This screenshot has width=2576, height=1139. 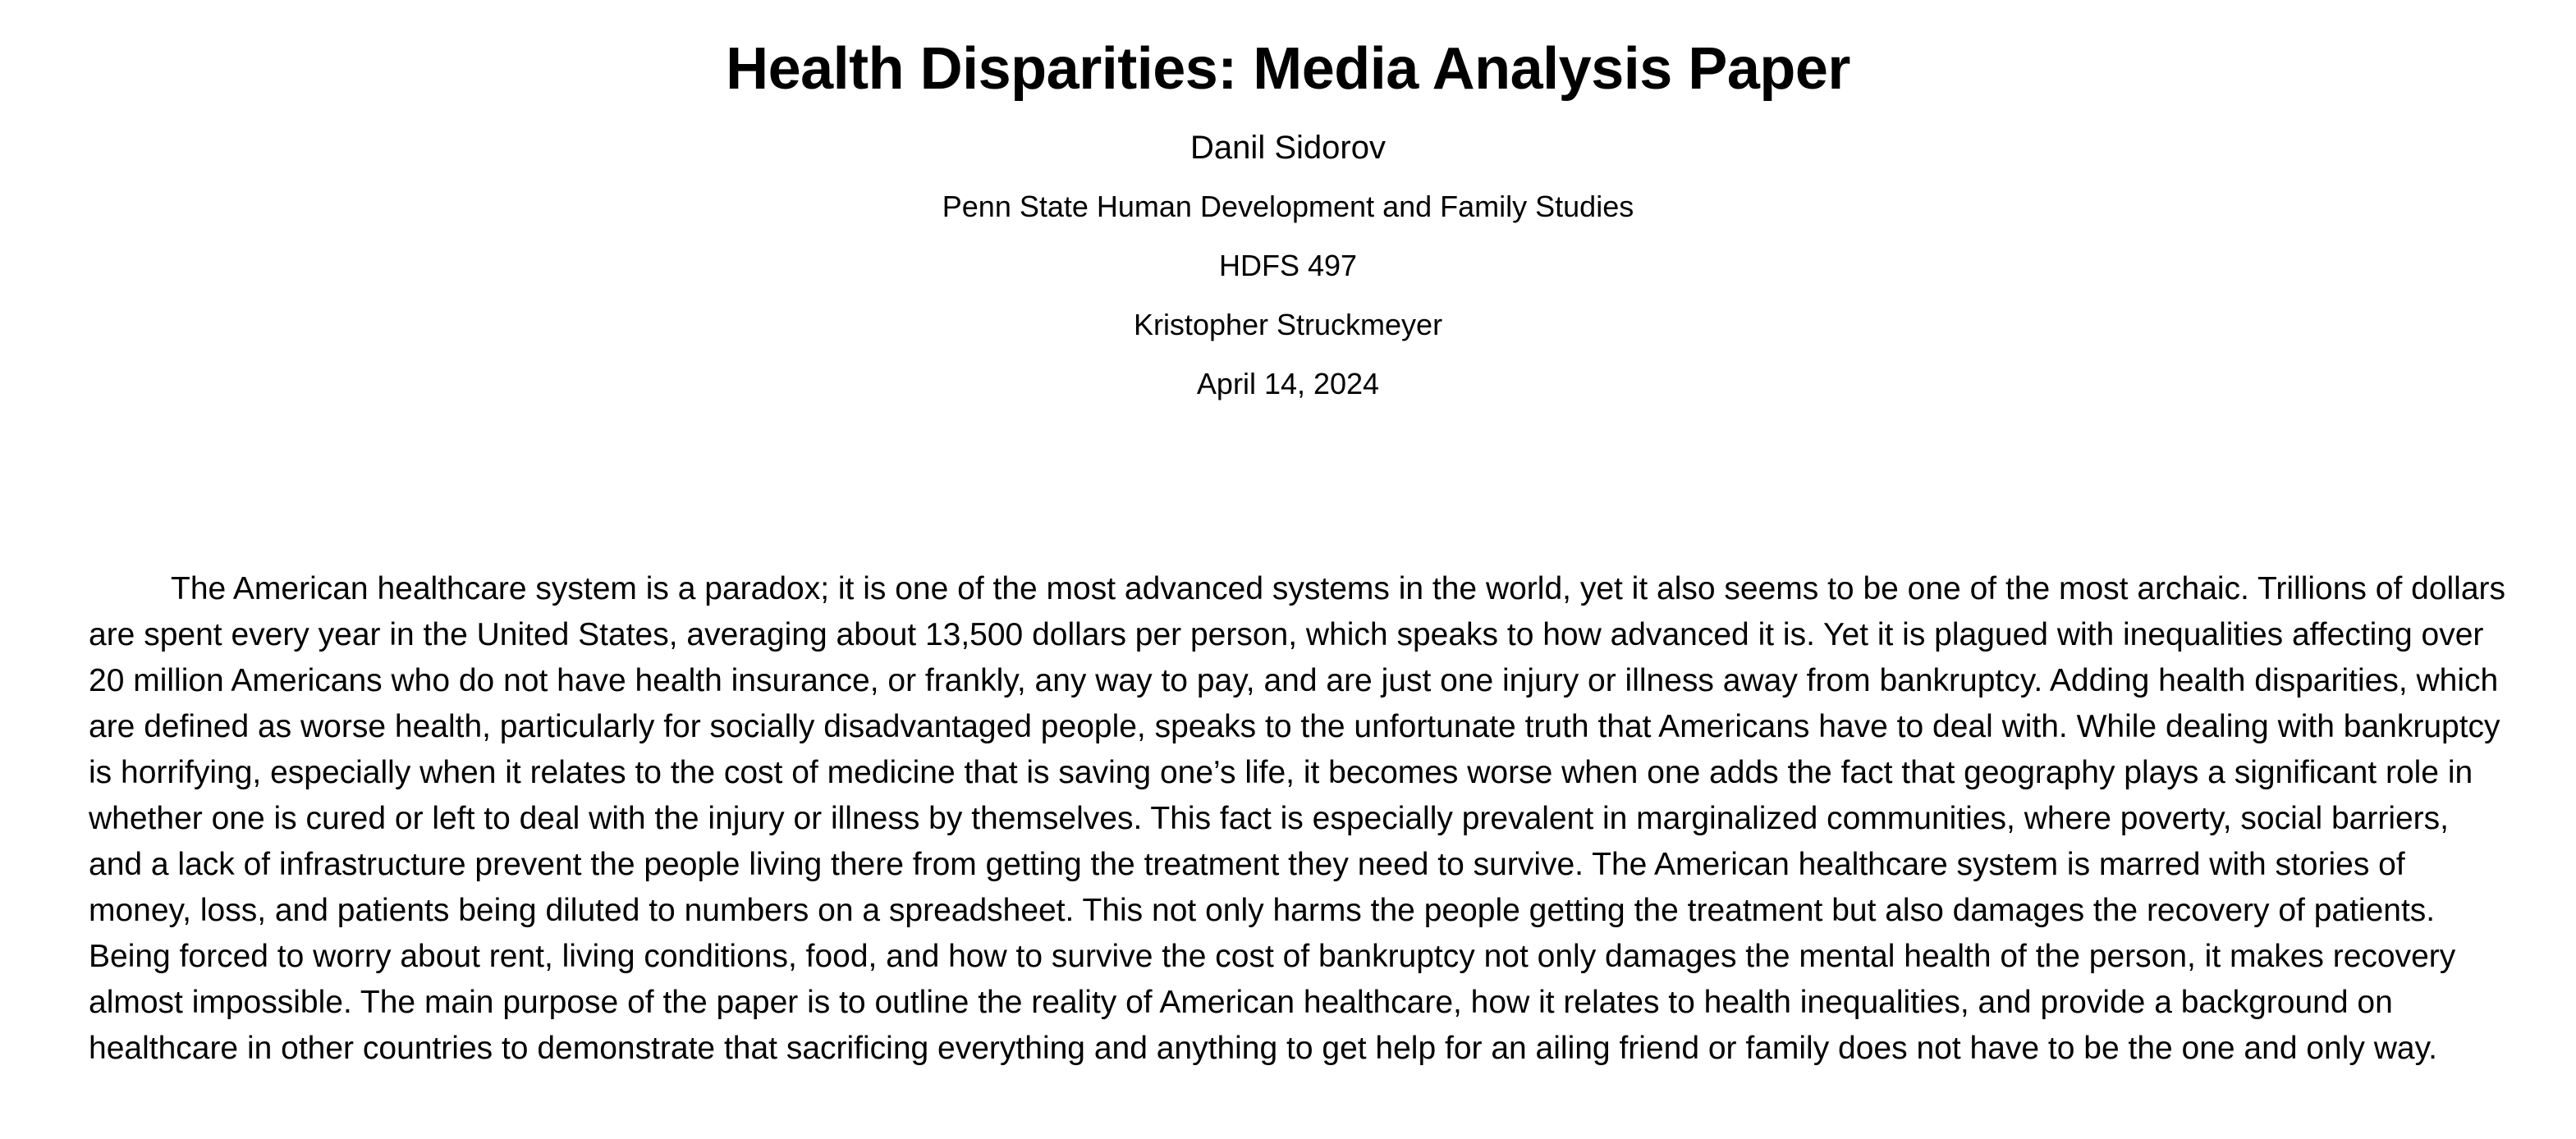 What do you see at coordinates (1288, 324) in the screenshot?
I see `instructor-name: Kristopher Struckmeyer` at bounding box center [1288, 324].